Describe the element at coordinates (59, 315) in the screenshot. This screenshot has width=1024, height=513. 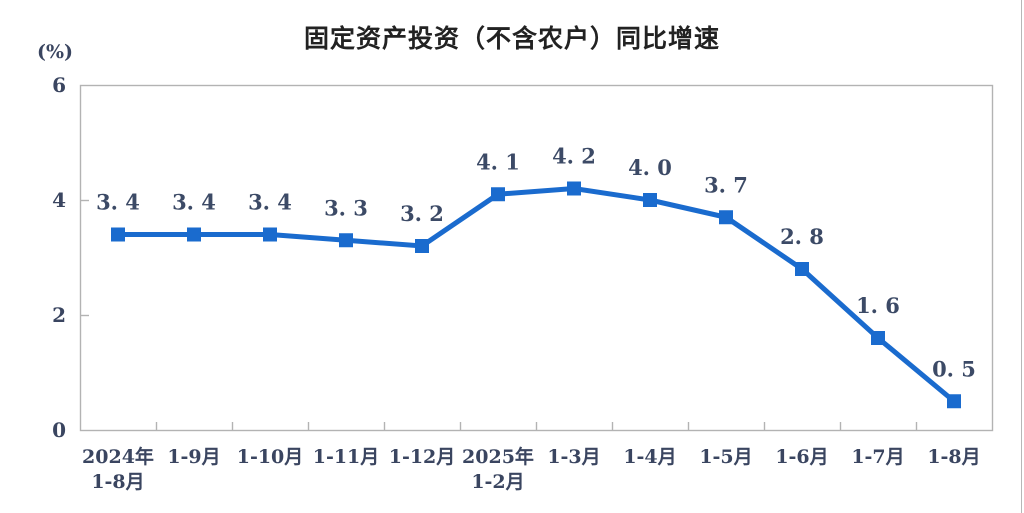
I see `y-tick-label: 2` at that location.